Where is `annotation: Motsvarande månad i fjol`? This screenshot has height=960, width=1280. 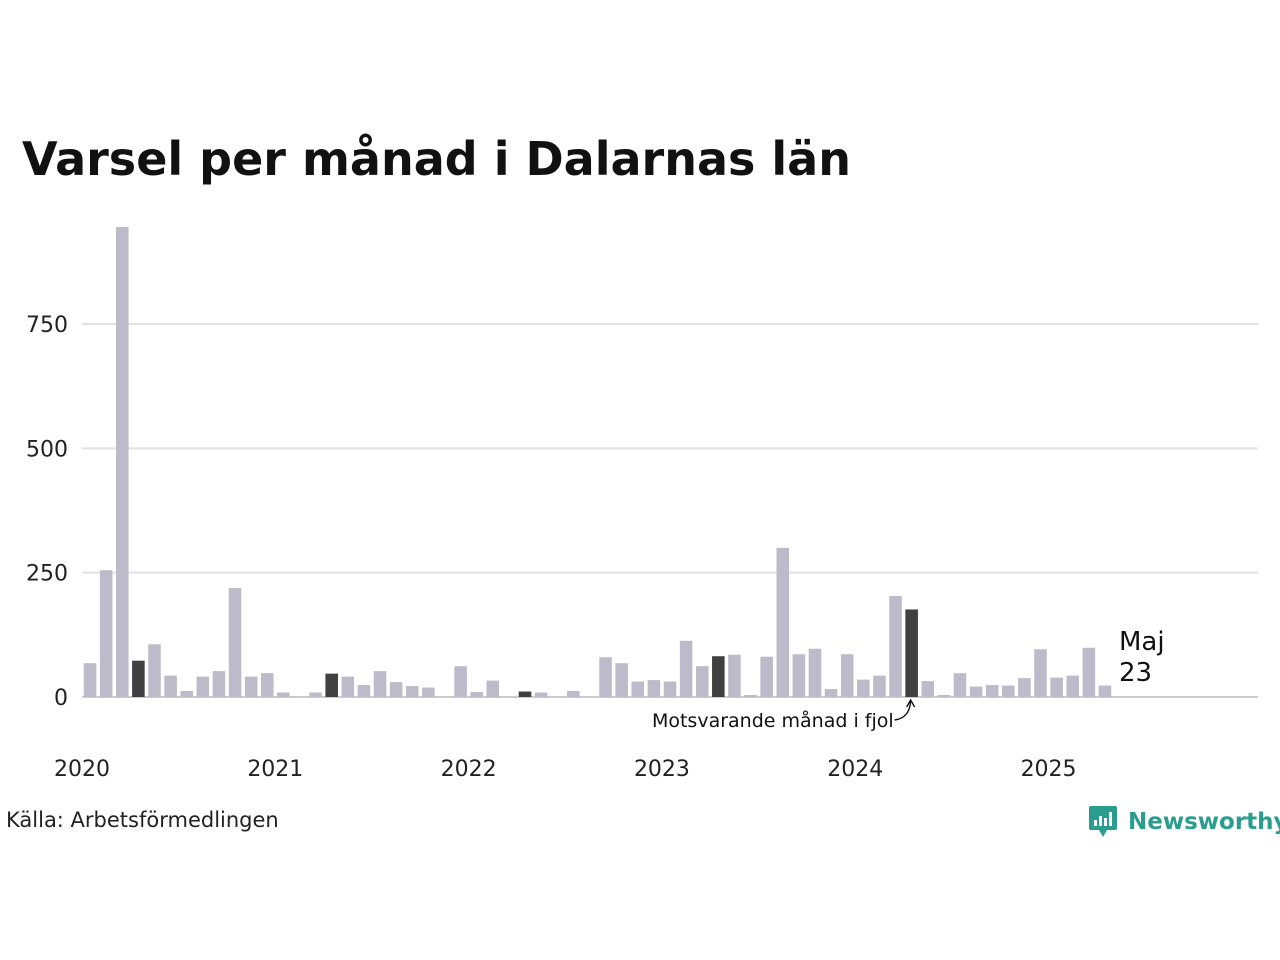 annotation: Motsvarande månad i fjol is located at coordinates (784, 715).